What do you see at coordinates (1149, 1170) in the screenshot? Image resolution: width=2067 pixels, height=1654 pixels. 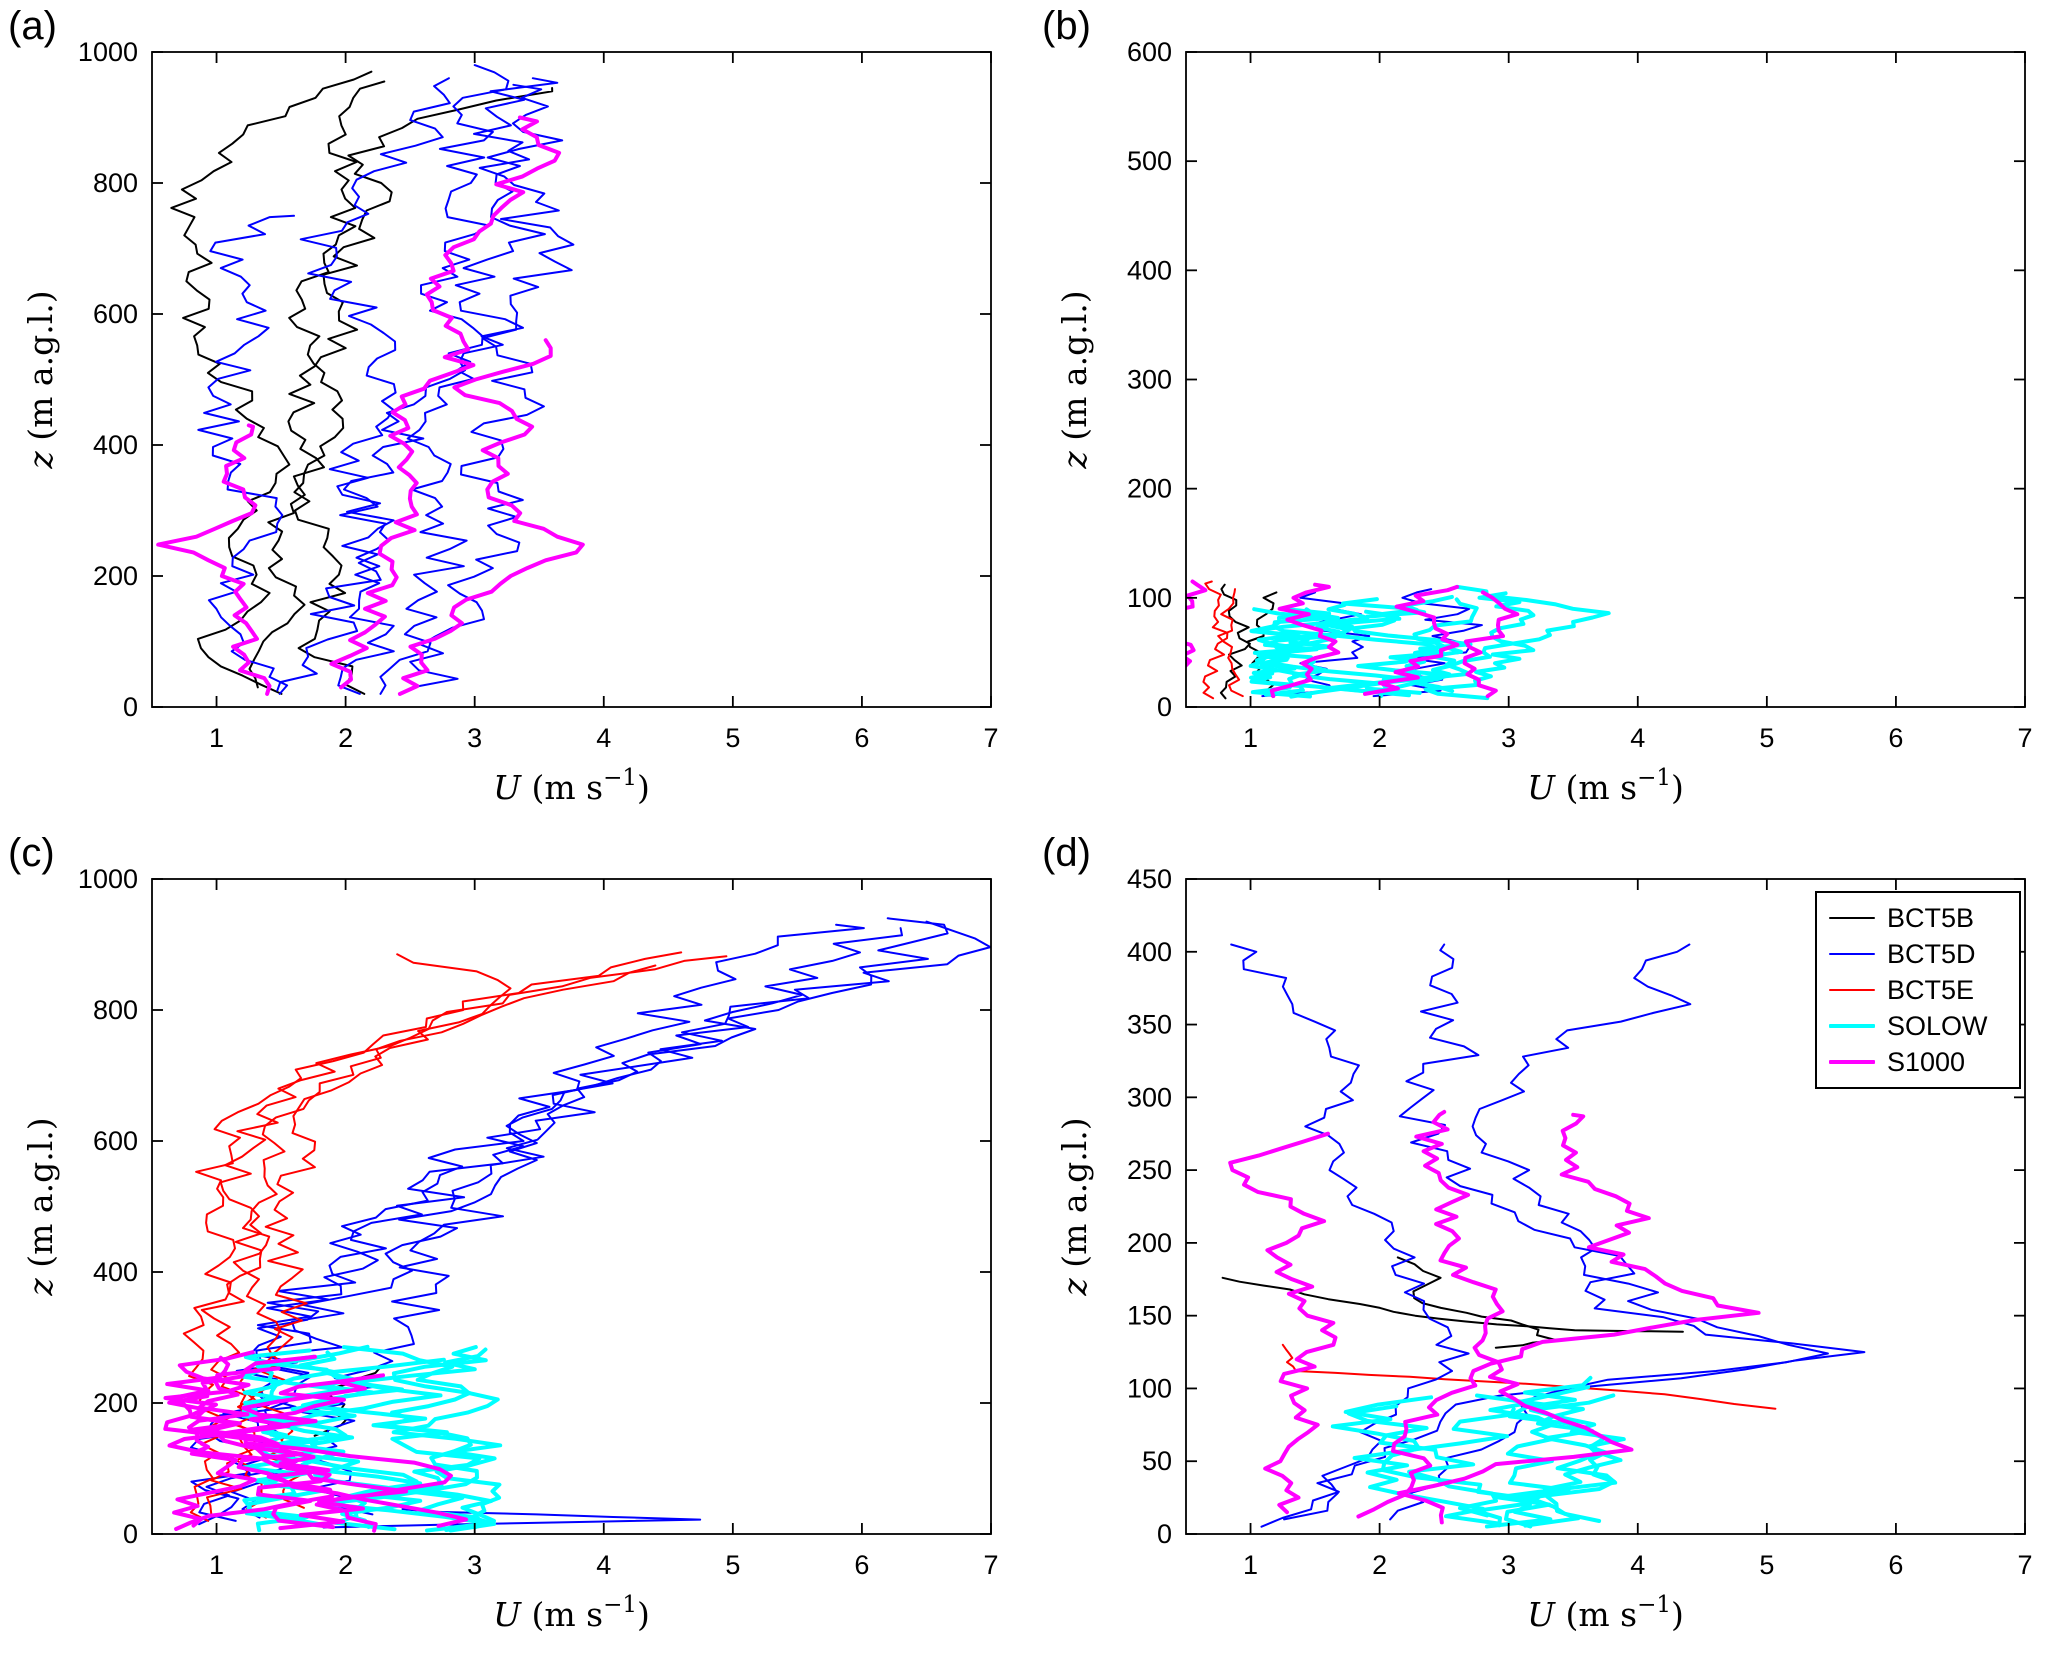 I see `y-tick-label: 250` at bounding box center [1149, 1170].